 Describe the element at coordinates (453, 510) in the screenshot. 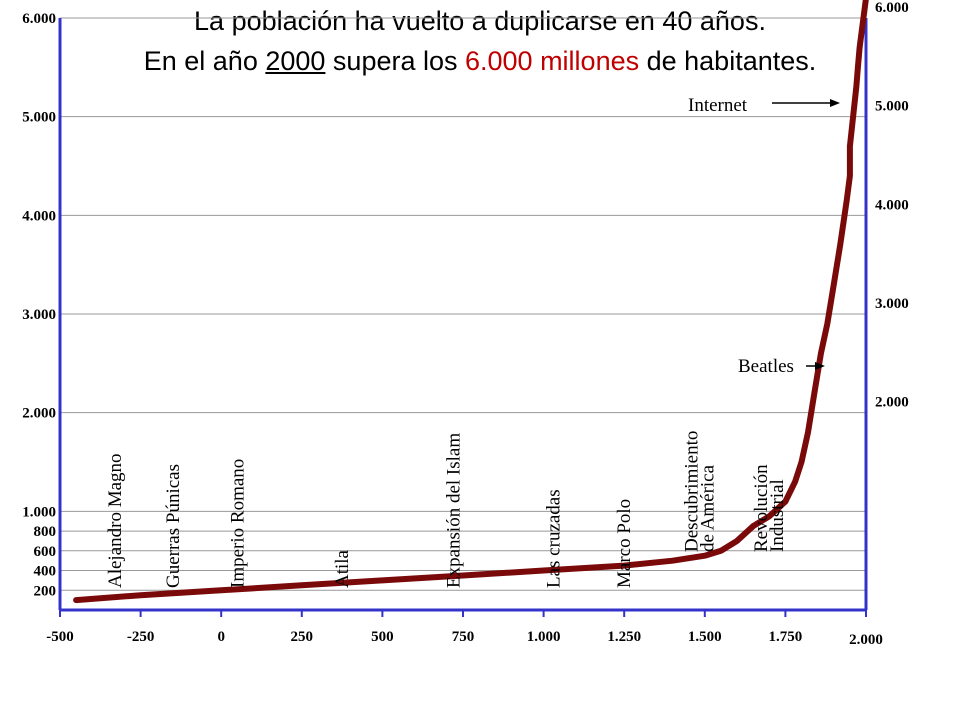

I see `event-label: Expansión del Islam` at that location.